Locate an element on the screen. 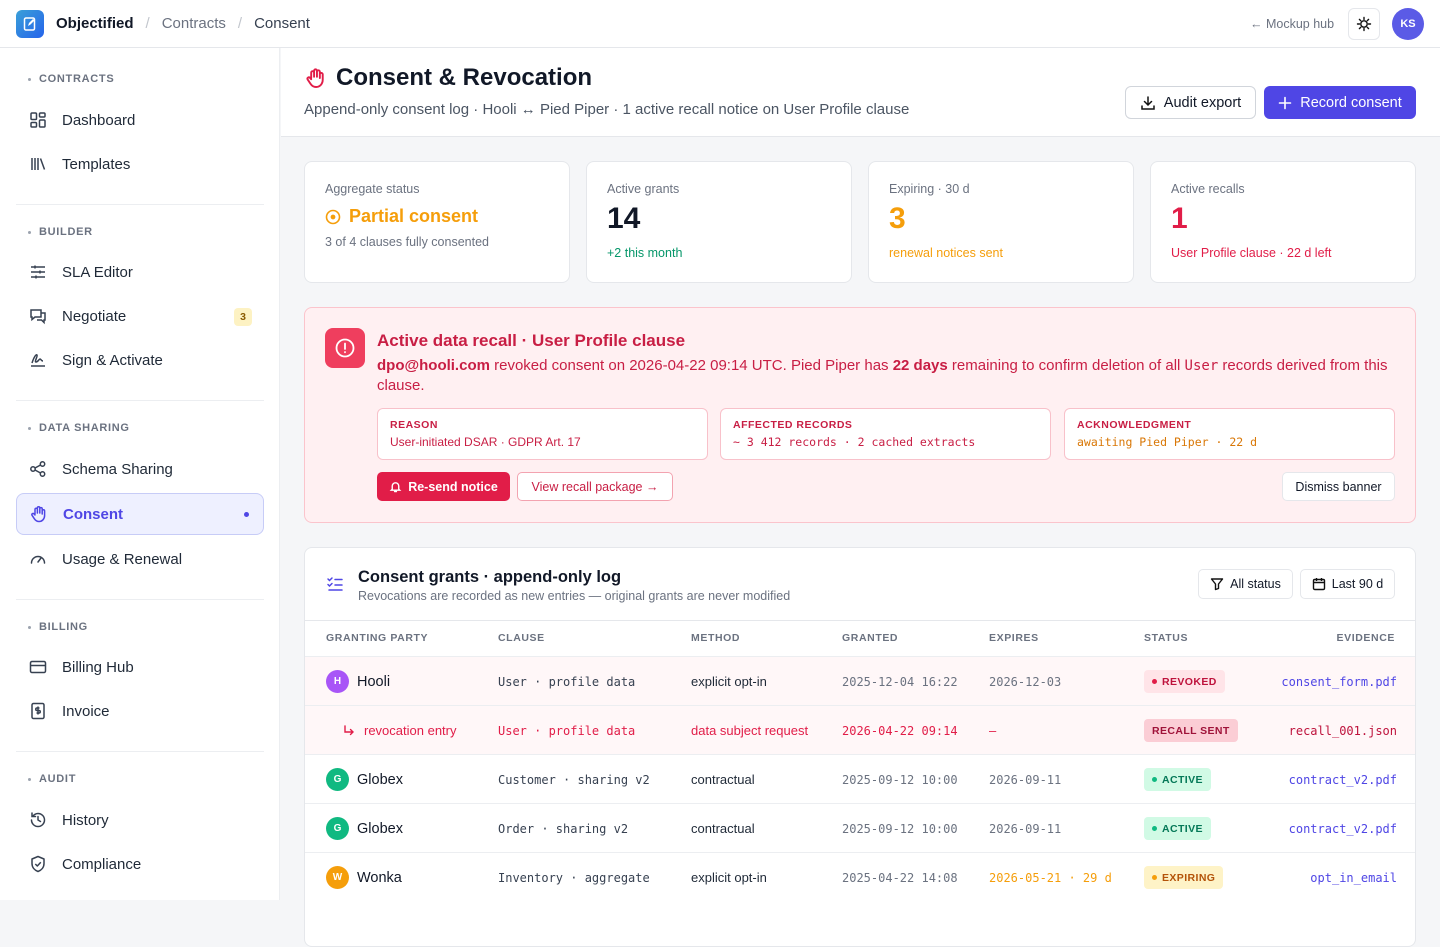  recall-email: dpo@hooli.com is located at coordinates (433, 365).